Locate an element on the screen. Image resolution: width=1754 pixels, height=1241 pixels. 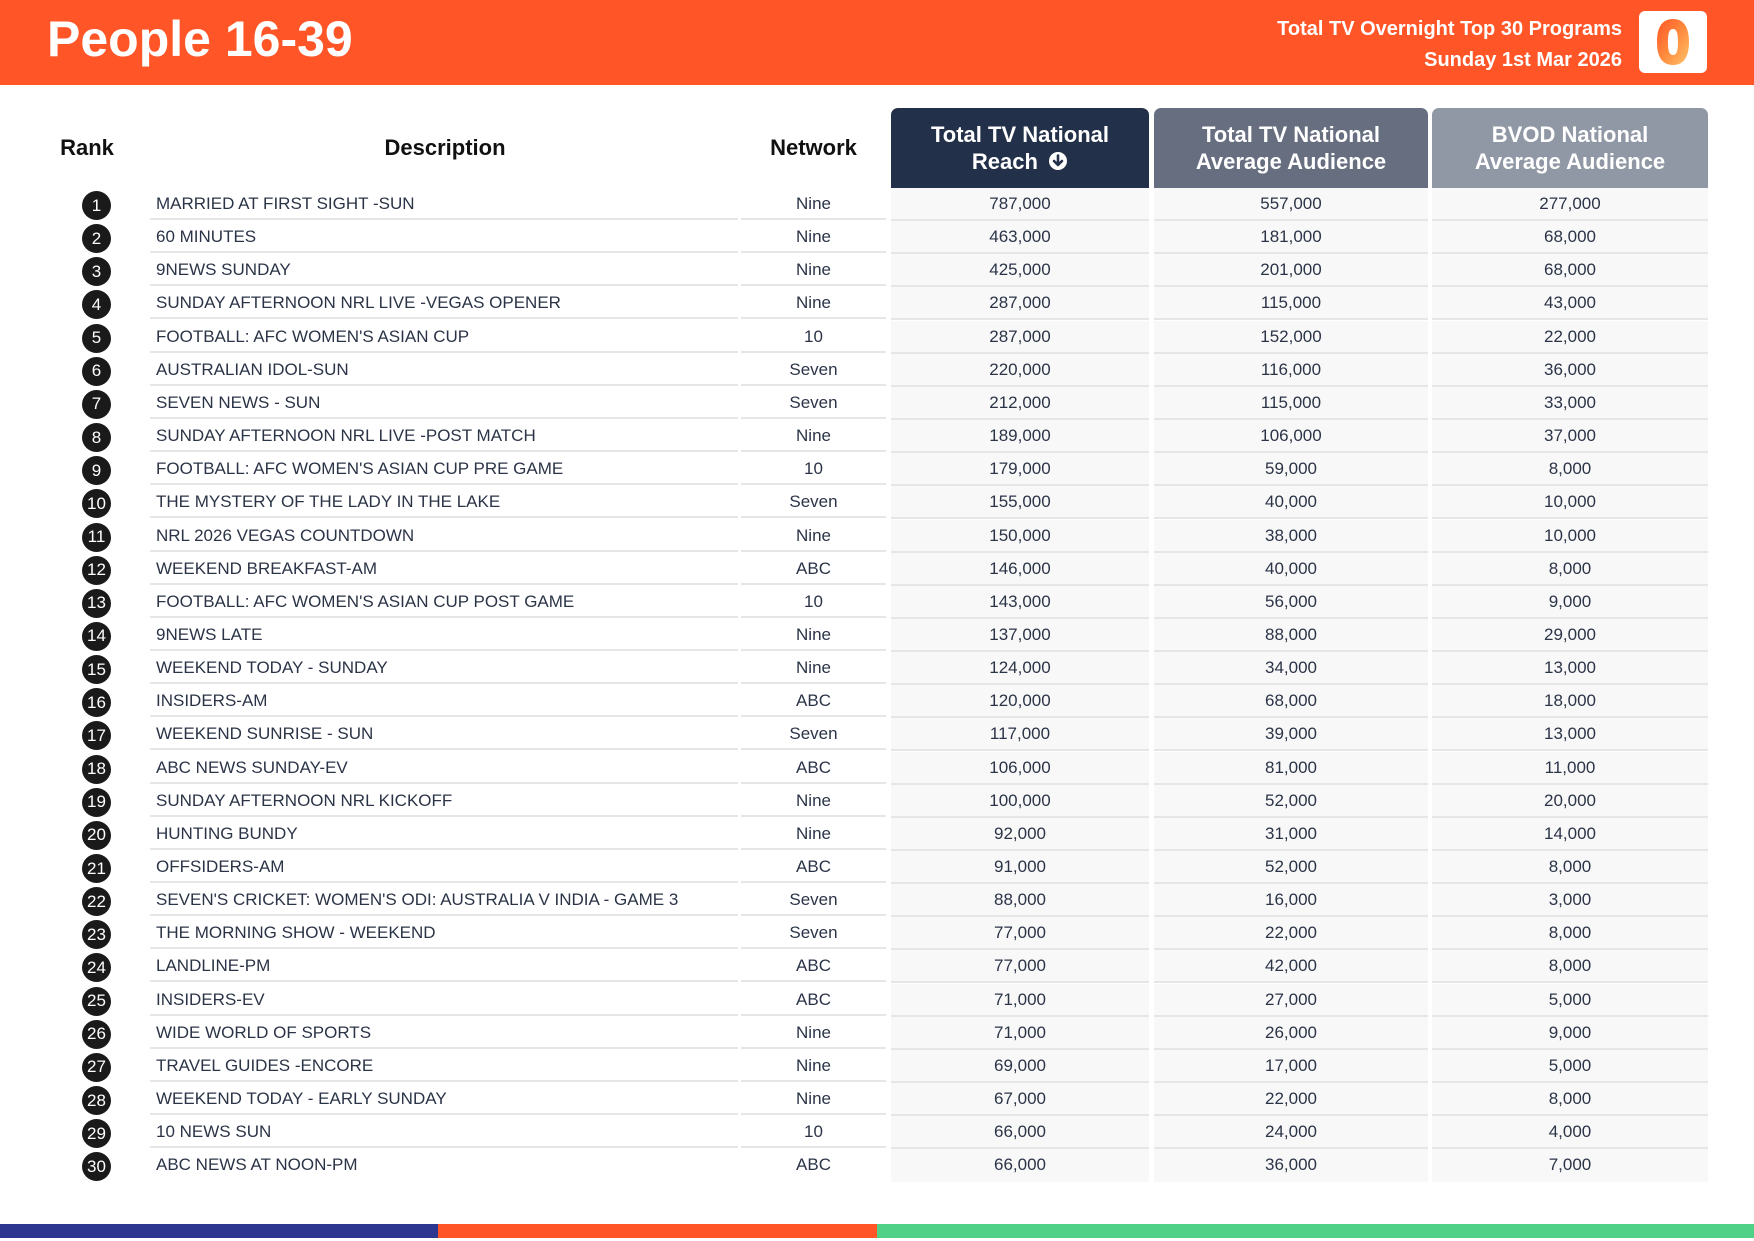
page-title: People 16-39 is located at coordinates (200, 39).